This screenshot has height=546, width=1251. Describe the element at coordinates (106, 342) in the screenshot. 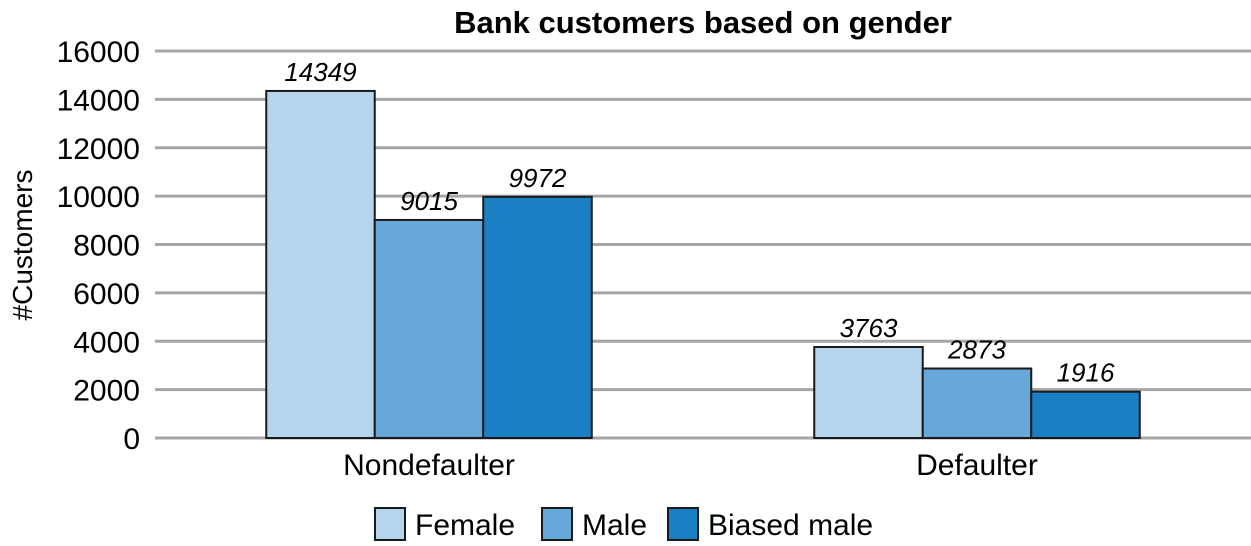

I see `y-tick-label: 4000` at that location.